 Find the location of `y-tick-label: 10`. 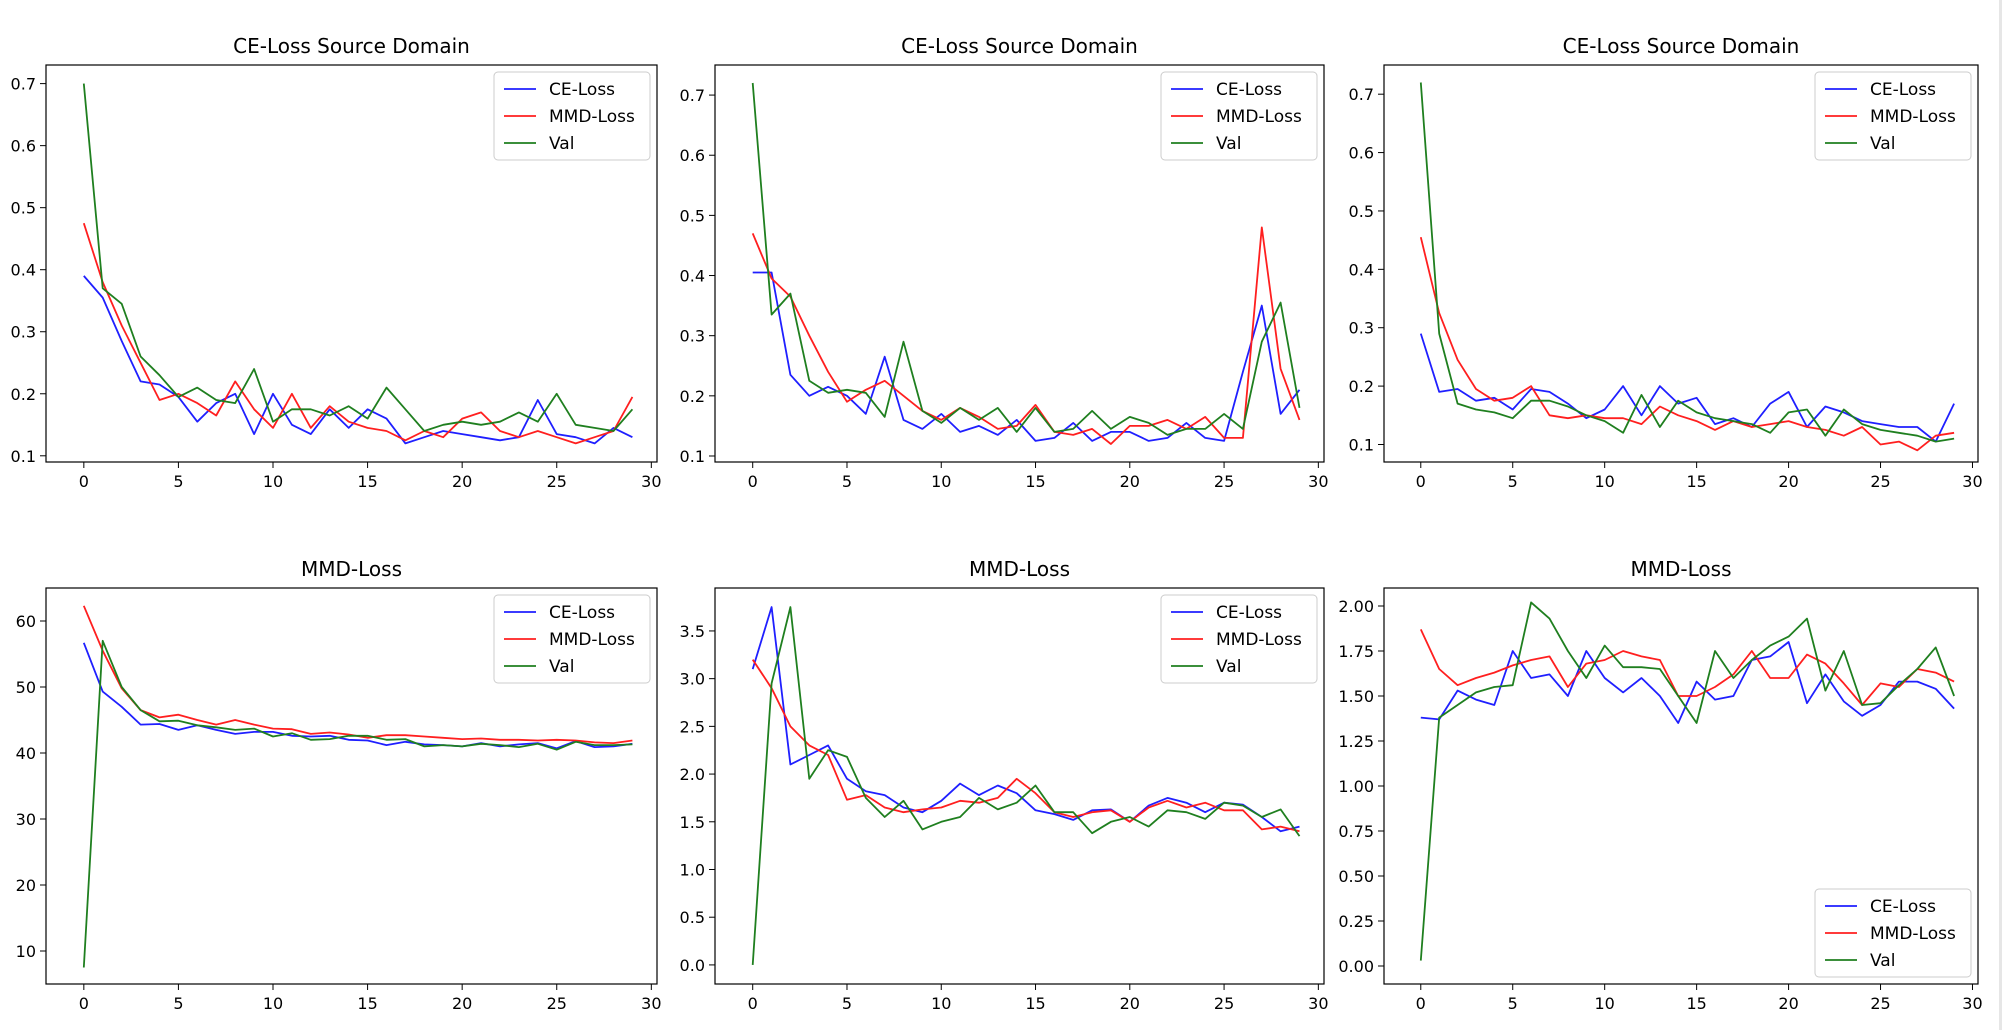

y-tick-label: 10 is located at coordinates (26, 951).